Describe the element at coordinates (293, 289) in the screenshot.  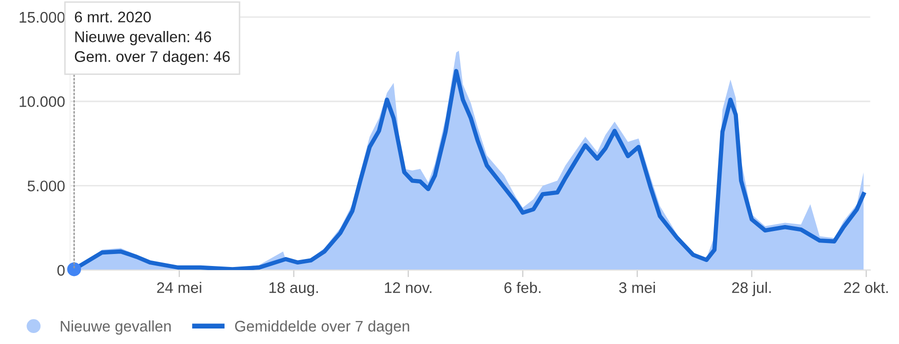
I see `x-tick-label: 18 aug.` at that location.